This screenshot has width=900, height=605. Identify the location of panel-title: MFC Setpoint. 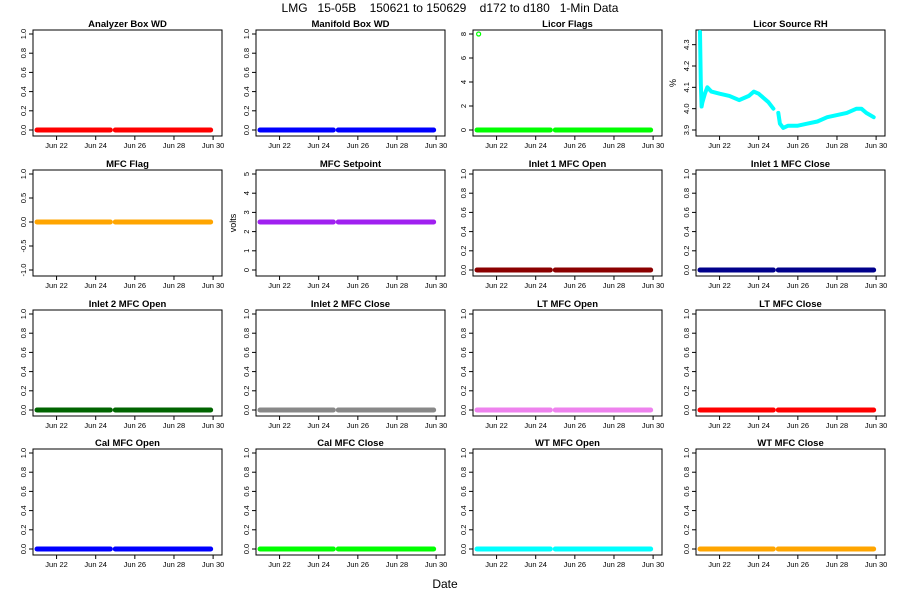
(351, 164).